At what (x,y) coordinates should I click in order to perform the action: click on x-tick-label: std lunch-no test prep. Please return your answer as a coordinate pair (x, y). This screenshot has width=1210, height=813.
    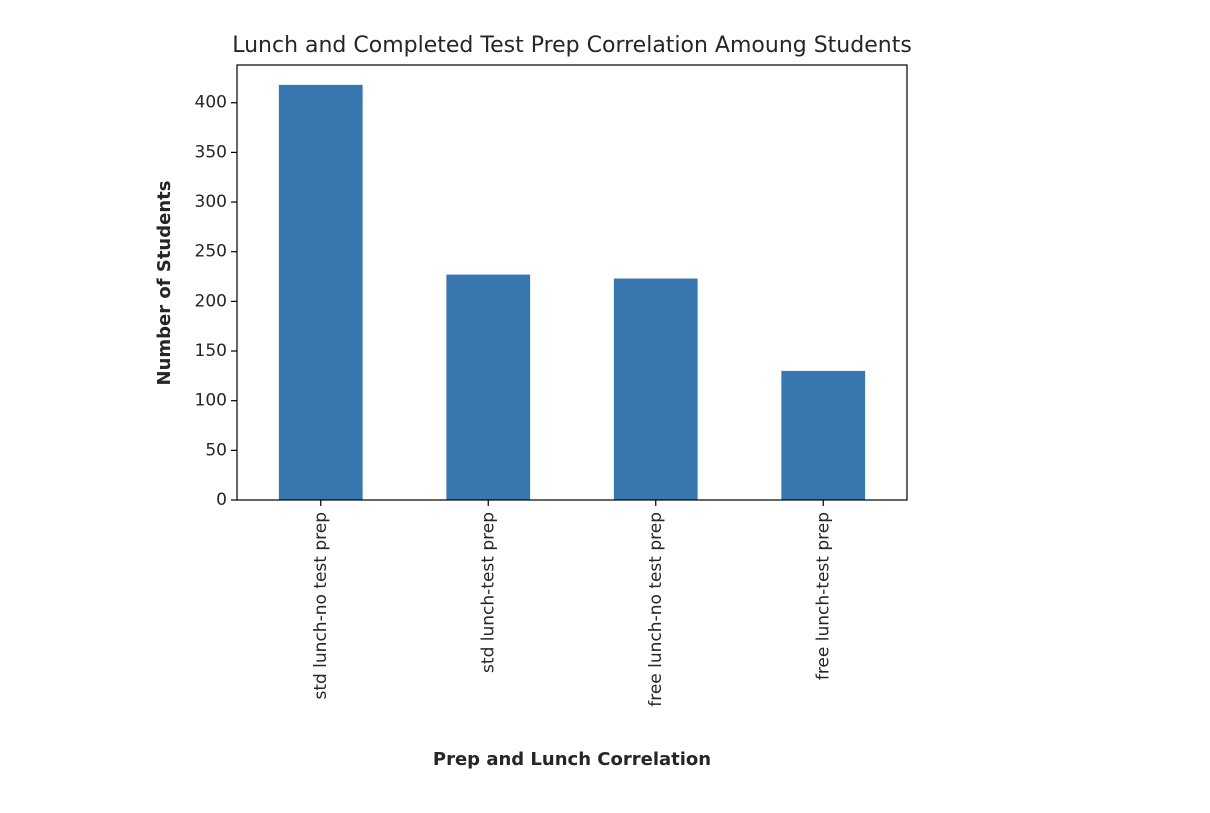
    Looking at the image, I should click on (321, 606).